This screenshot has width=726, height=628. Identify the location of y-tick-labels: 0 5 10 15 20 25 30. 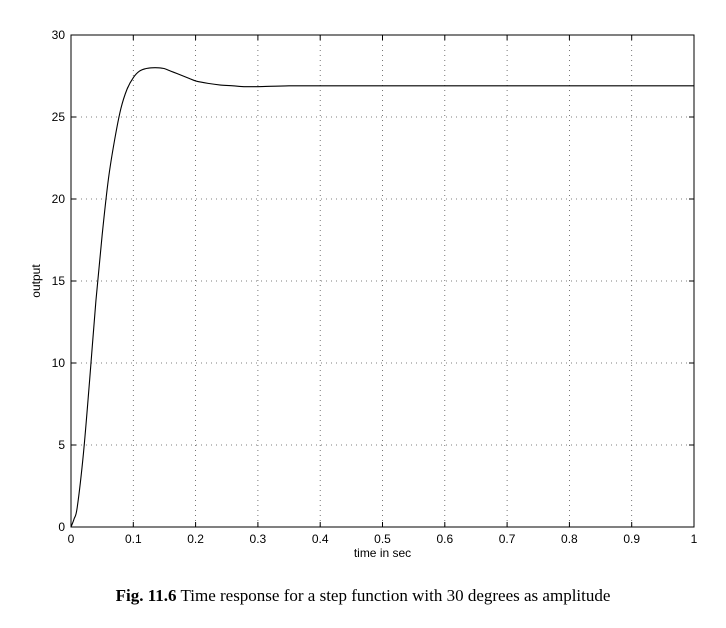
(59, 281).